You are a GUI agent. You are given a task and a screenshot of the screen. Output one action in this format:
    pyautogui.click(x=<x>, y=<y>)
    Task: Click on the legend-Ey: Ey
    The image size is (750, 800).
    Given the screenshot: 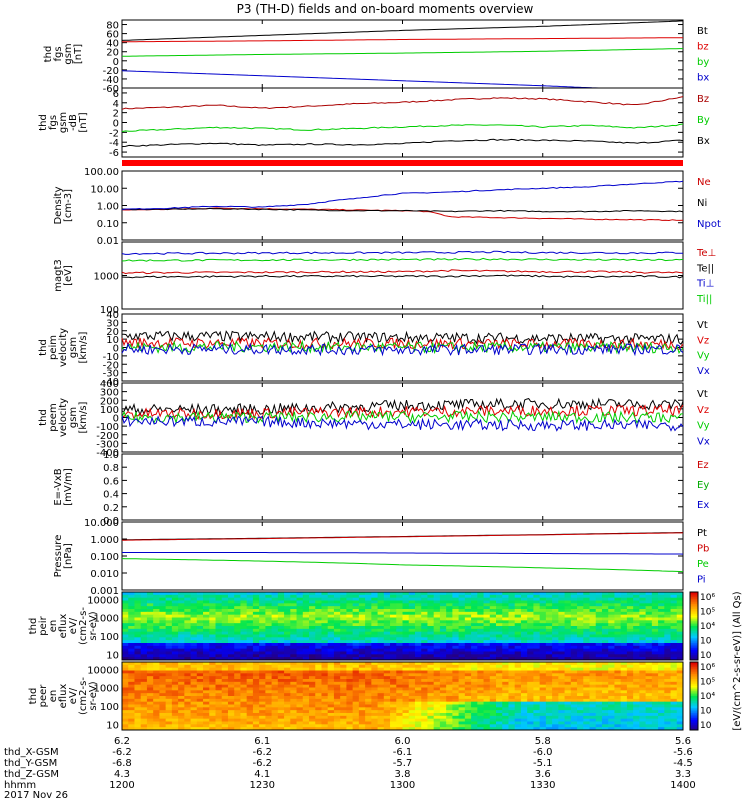 What is the action you would take?
    pyautogui.click(x=703, y=485)
    